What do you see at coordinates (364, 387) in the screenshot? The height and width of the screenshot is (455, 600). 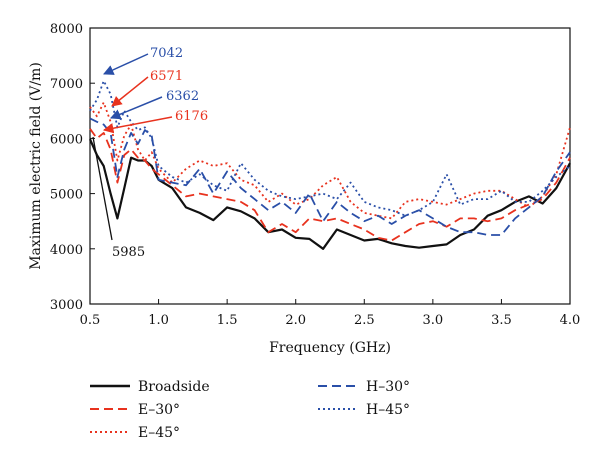 I see `legend-item-h30: H–30°` at bounding box center [364, 387].